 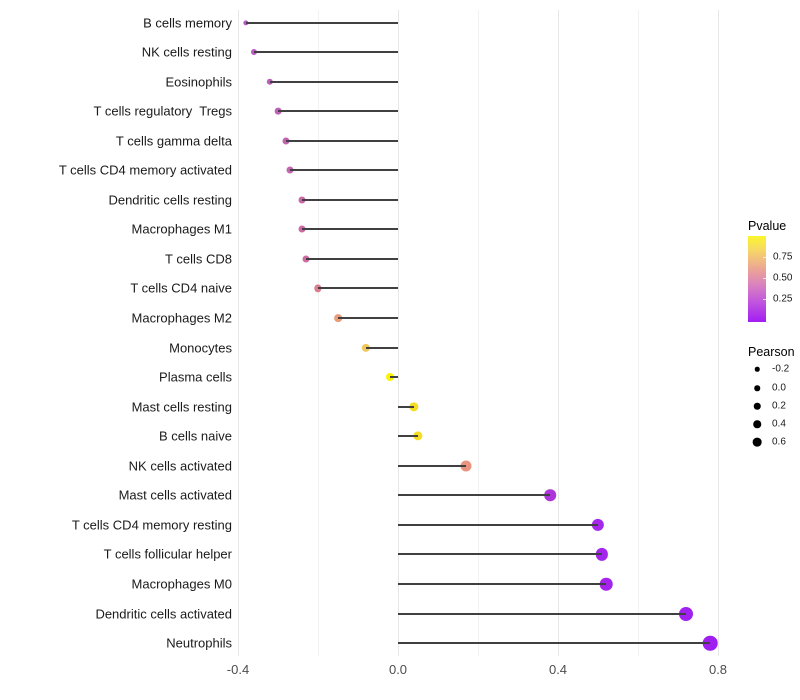 I want to click on y-axis-label: Eosinophils, so click(x=199, y=82).